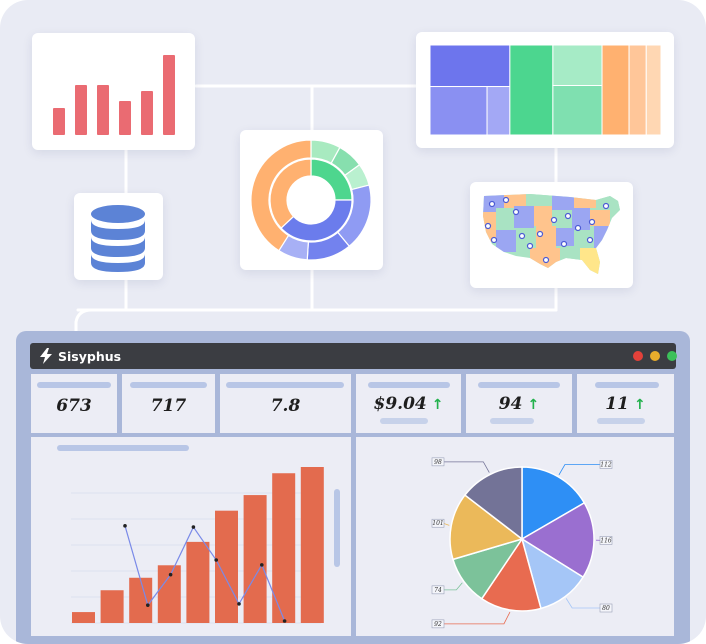 This screenshot has width=706, height=644. I want to click on kpi-card: 717, so click(168, 403).